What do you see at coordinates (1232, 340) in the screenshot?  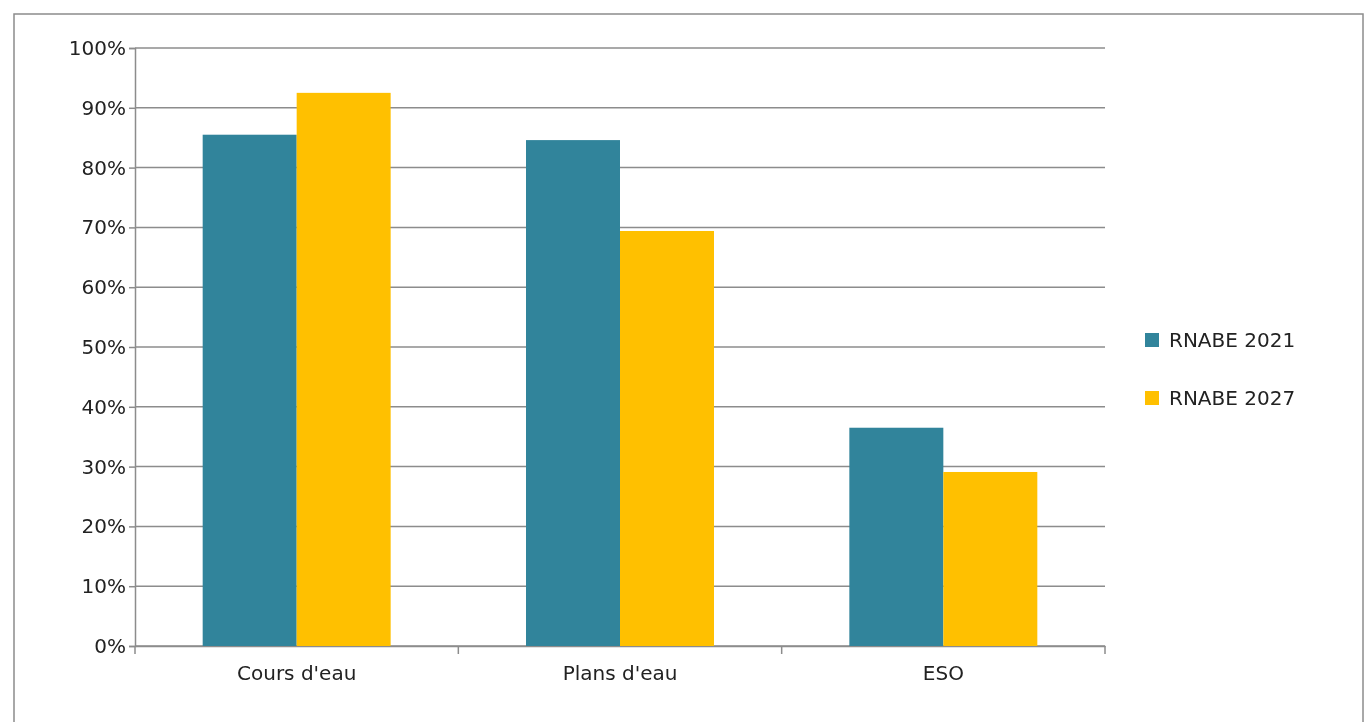 I see `legend-label: RNABE 2021` at bounding box center [1232, 340].